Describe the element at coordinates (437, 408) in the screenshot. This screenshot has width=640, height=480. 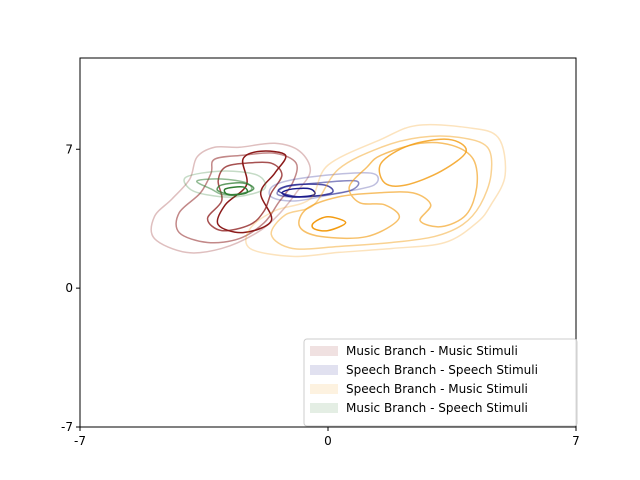
I see `legend-entry: Music Branch - Speech Stimuli` at that location.